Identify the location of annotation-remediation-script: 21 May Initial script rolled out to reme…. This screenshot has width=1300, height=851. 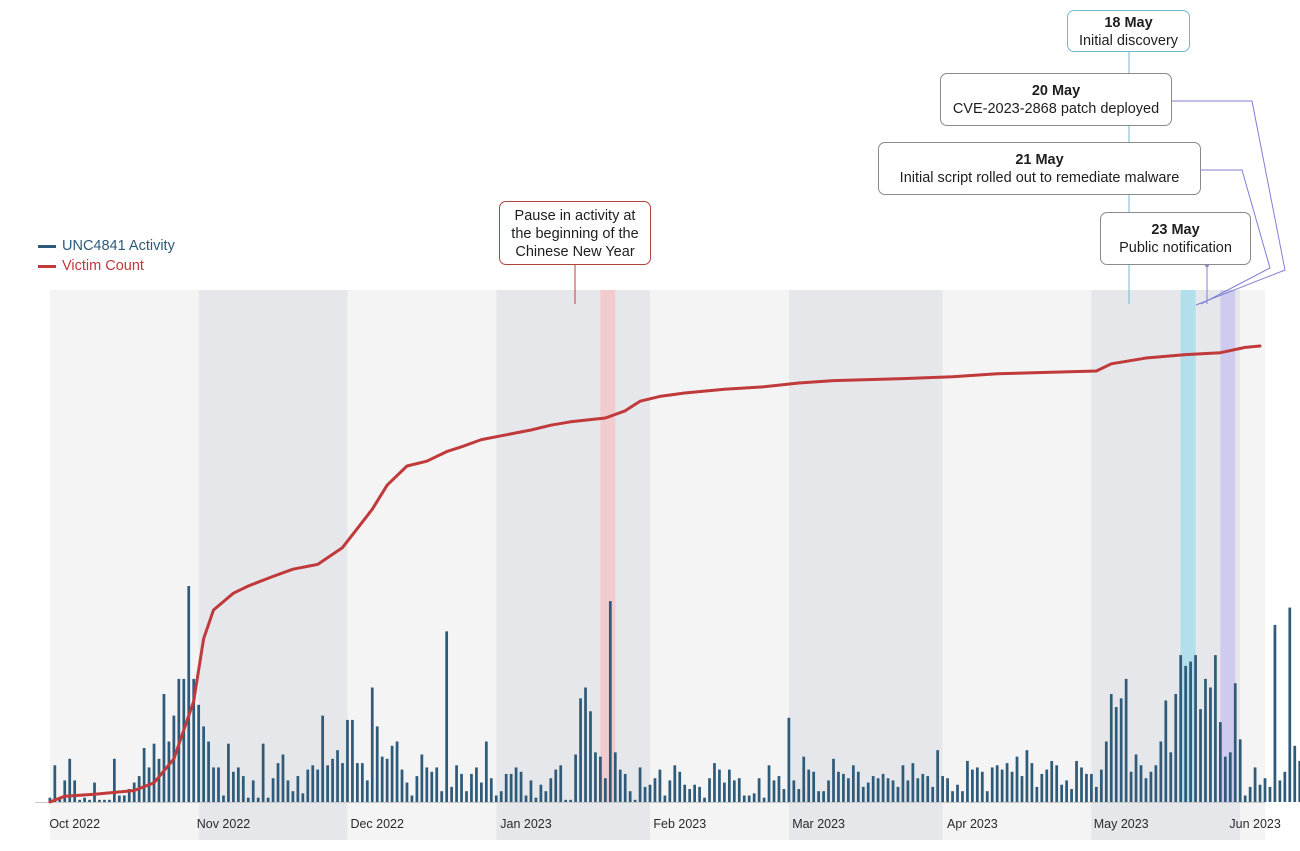
(1039, 168).